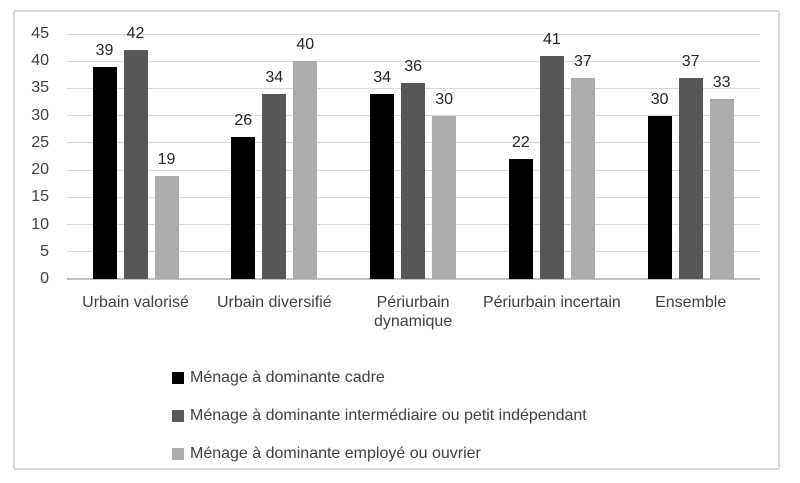  What do you see at coordinates (382, 186) in the screenshot?
I see `bar-s0-c2` at bounding box center [382, 186].